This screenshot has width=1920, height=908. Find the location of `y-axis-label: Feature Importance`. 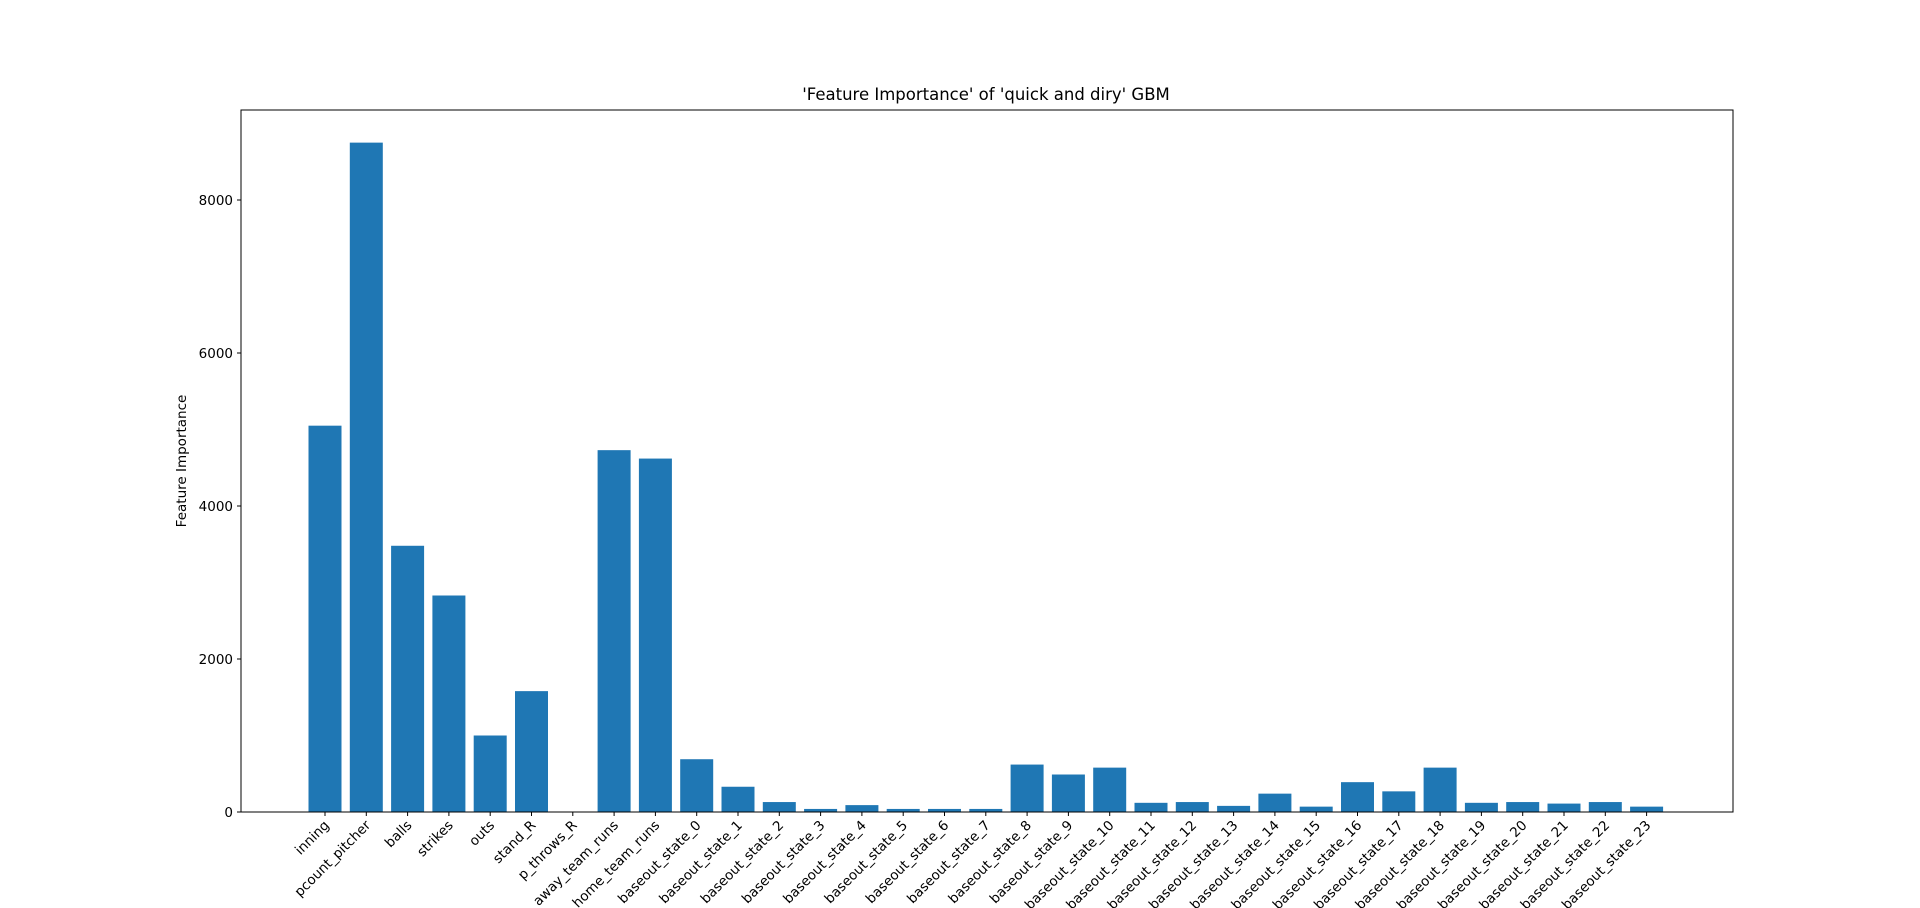

y-axis-label: Feature Importance is located at coordinates (182, 461).